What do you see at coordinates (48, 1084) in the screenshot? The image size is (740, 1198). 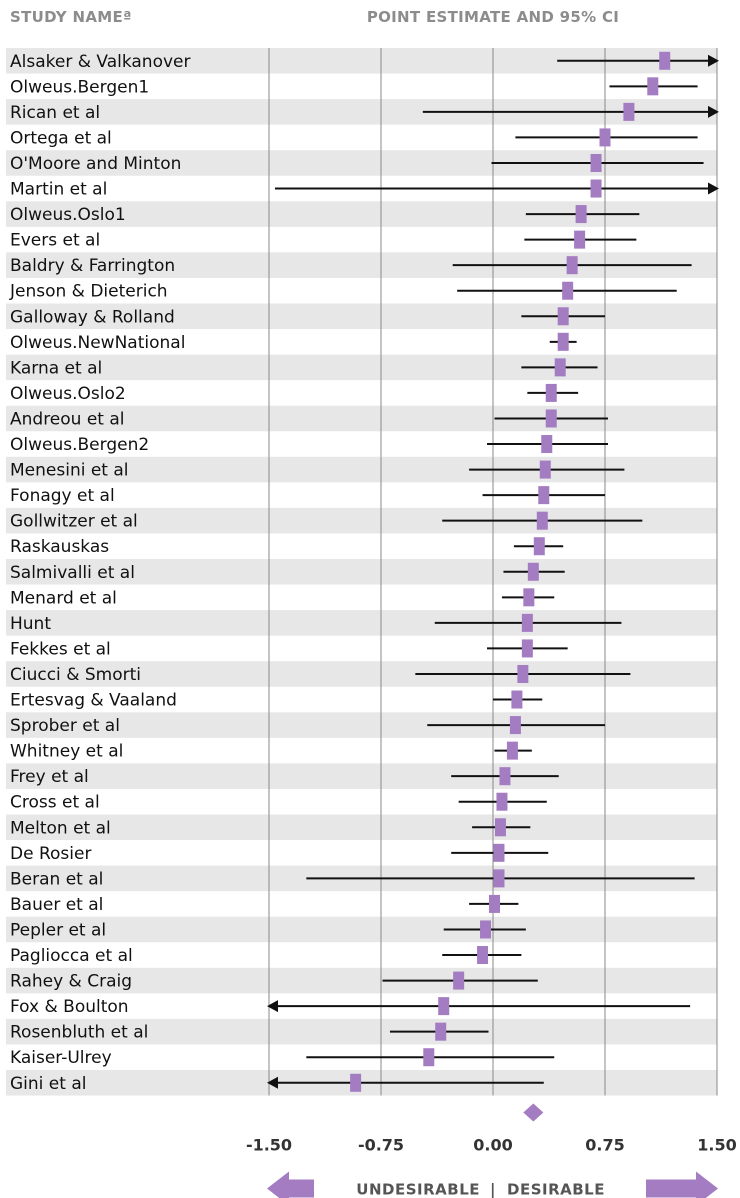 I see `study-label: Gini et al` at bounding box center [48, 1084].